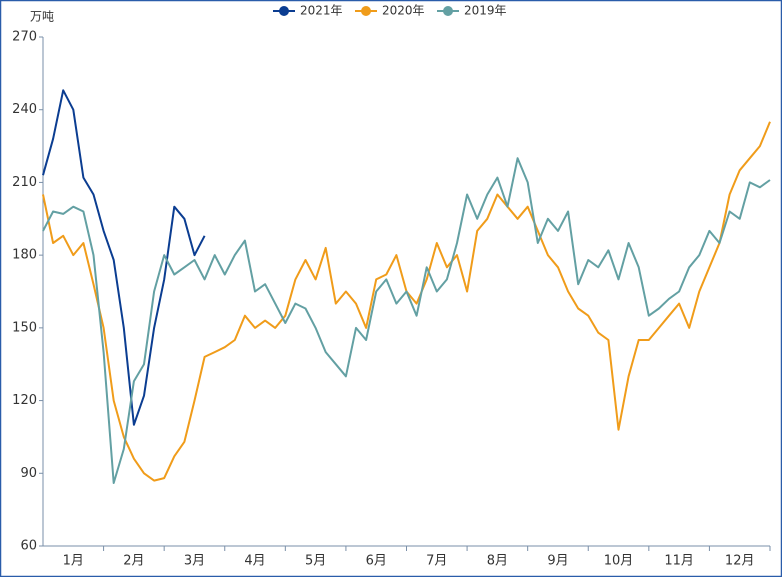  What do you see at coordinates (133, 561) in the screenshot?
I see `x-tick-label: 2月` at bounding box center [133, 561].